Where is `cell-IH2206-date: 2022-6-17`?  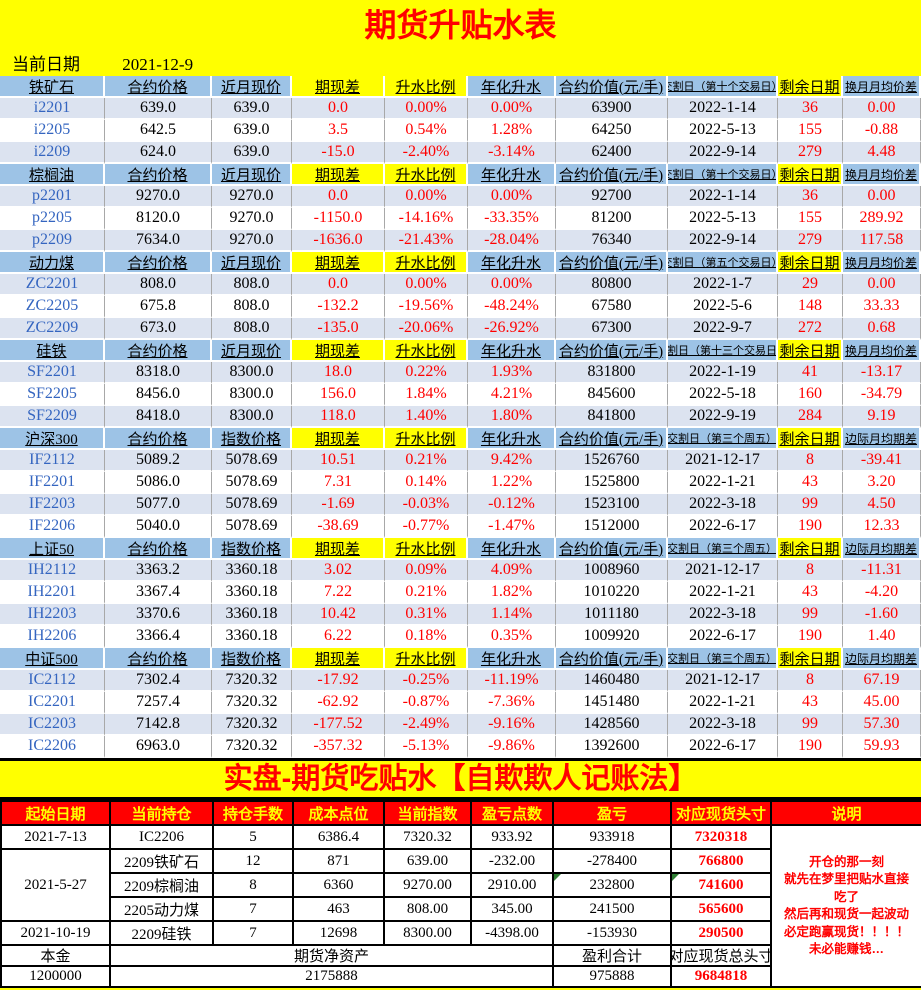 cell-IH2206-date: 2022-6-17 is located at coordinates (723, 637).